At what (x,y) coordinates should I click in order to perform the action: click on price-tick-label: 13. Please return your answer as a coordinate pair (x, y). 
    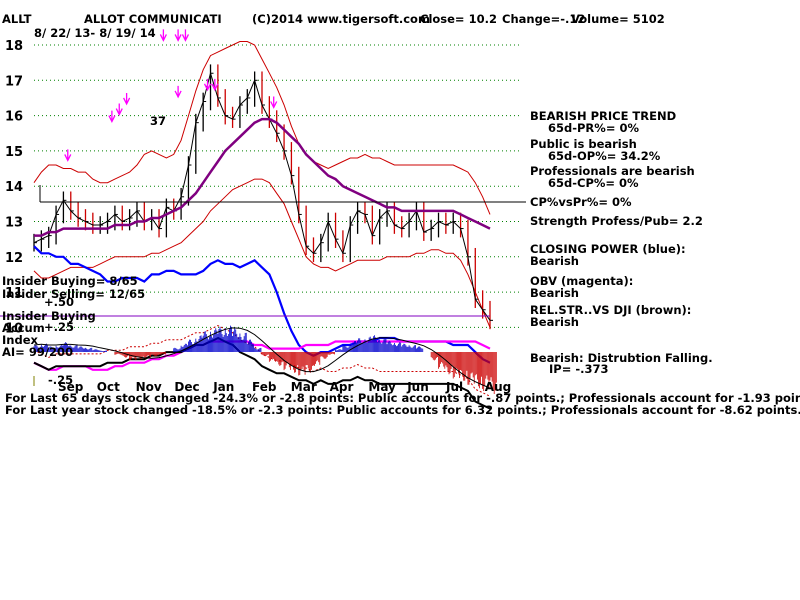
    Looking at the image, I should click on (14, 223).